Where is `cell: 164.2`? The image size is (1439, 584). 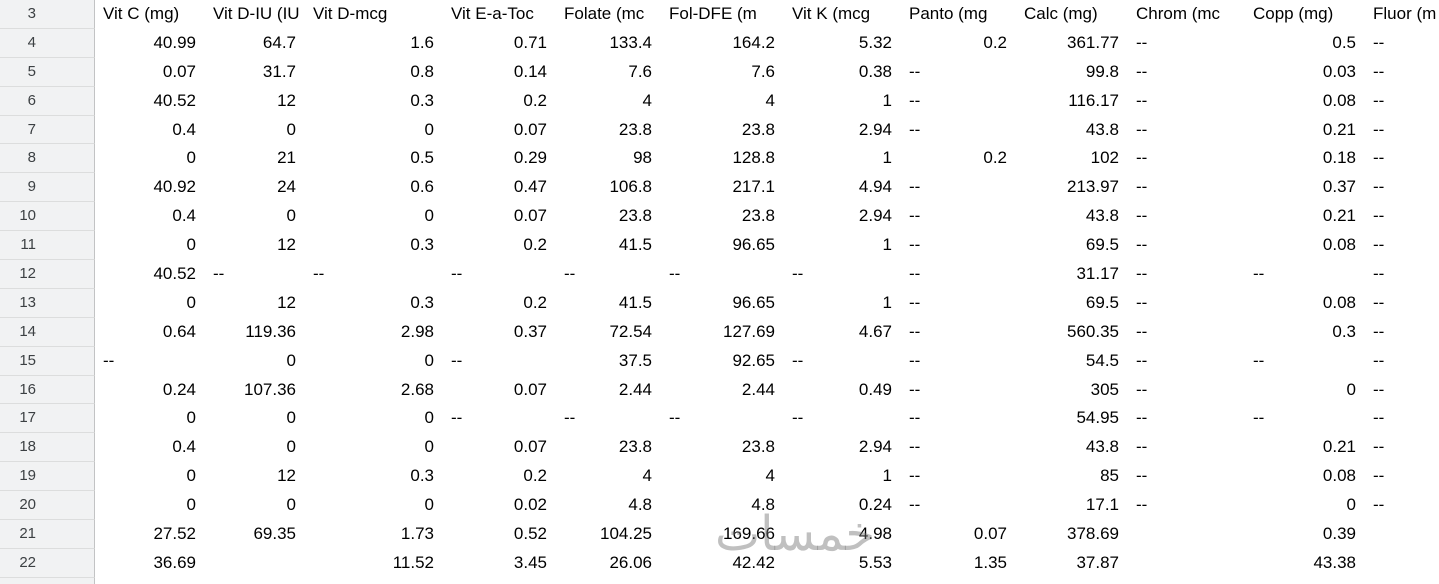 cell: 164.2 is located at coordinates (753, 42).